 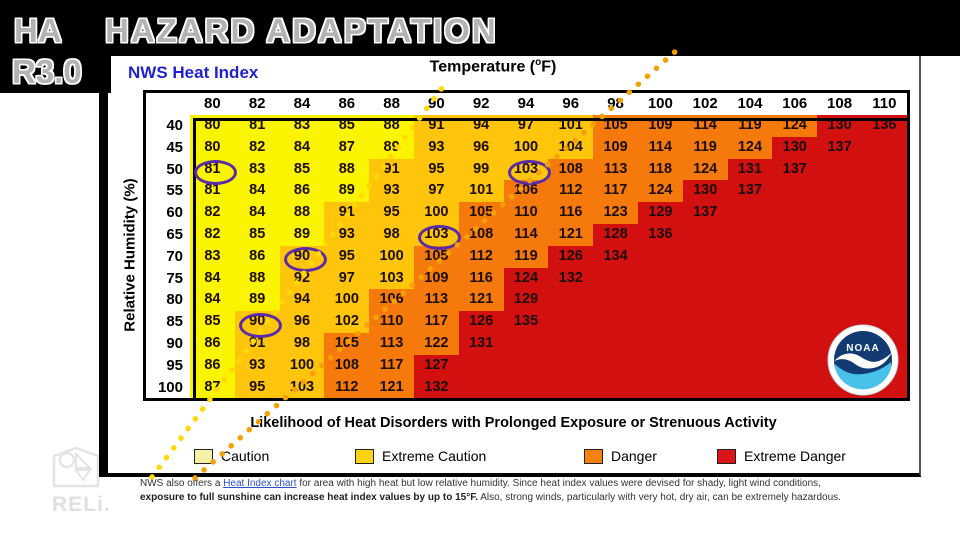 I want to click on heat-cell: 84, so click(x=257, y=191).